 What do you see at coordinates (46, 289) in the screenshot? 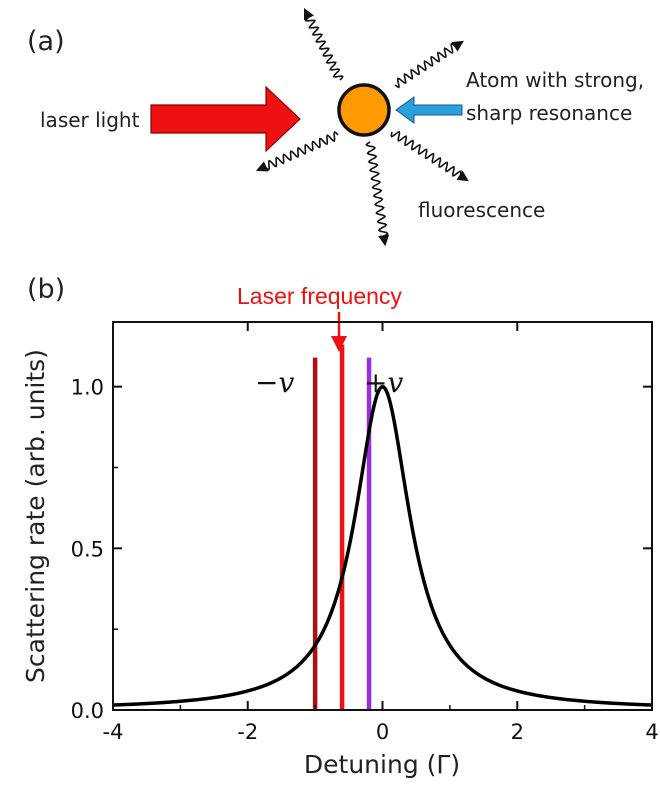
I see `panel-b-label: (b)` at bounding box center [46, 289].